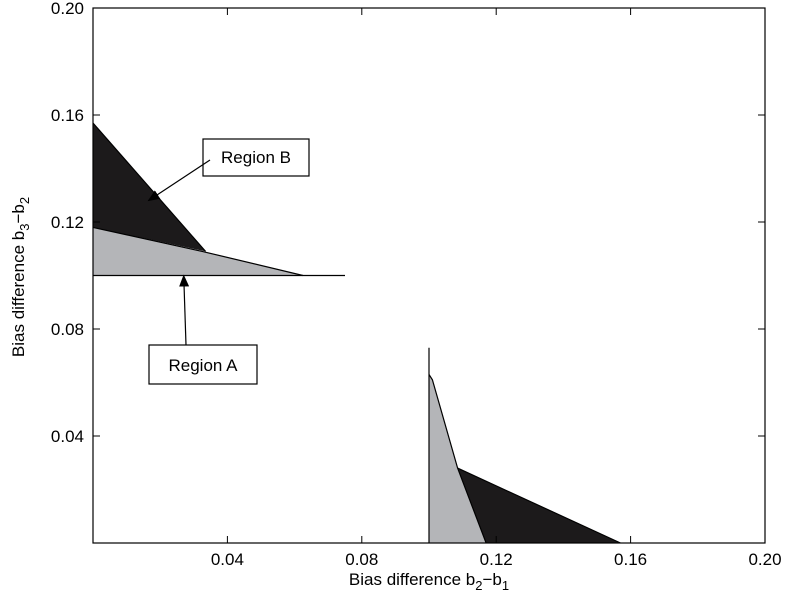  I want to click on x-axis-label-base: Bias difference b, so click(412, 579).